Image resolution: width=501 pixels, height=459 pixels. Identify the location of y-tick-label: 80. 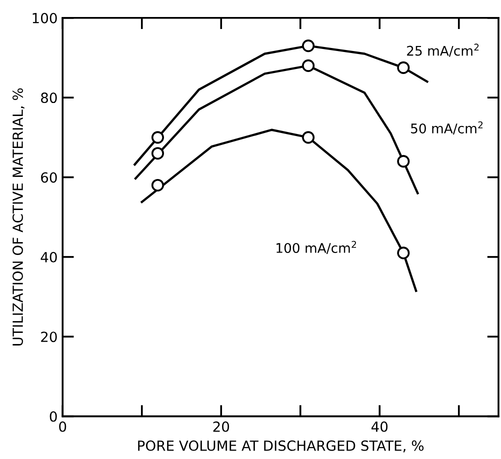
(49, 98).